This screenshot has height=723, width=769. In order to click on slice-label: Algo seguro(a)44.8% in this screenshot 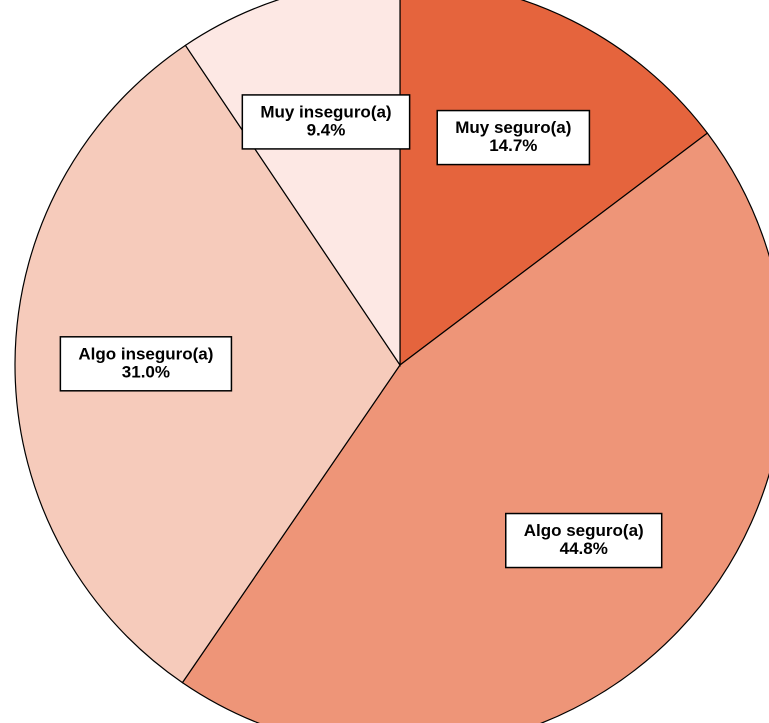, I will do `click(583, 540)`.